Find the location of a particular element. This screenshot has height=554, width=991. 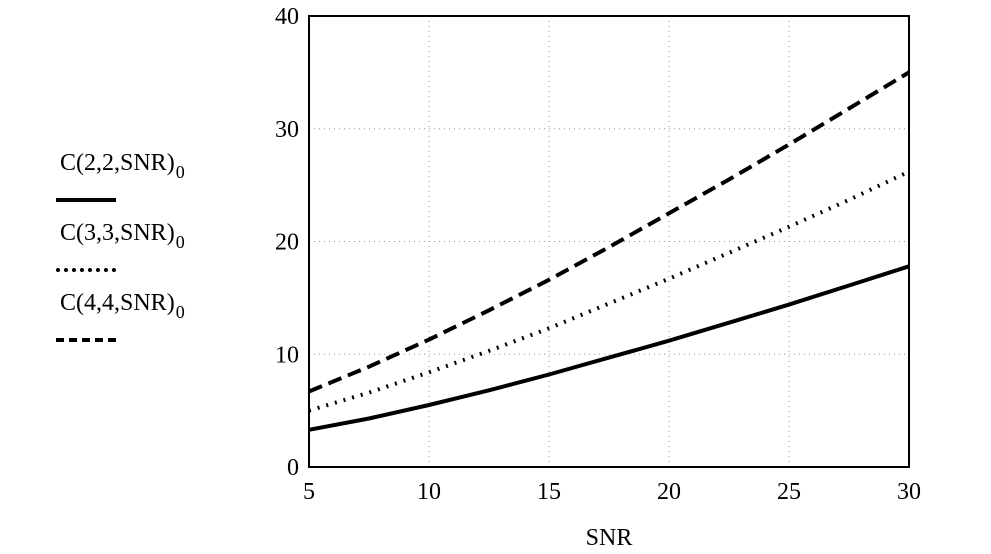

legend-label-2: C(3,3,SNR)0 is located at coordinates (122, 236).